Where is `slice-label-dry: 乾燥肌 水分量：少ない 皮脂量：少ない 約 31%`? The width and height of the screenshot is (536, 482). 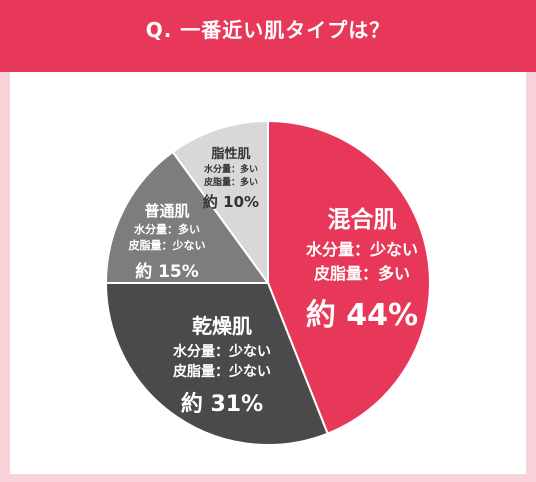 slice-label-dry: 乾燥肌 水分量：少ない 皮脂量：少ない 約 31% is located at coordinates (222, 364).